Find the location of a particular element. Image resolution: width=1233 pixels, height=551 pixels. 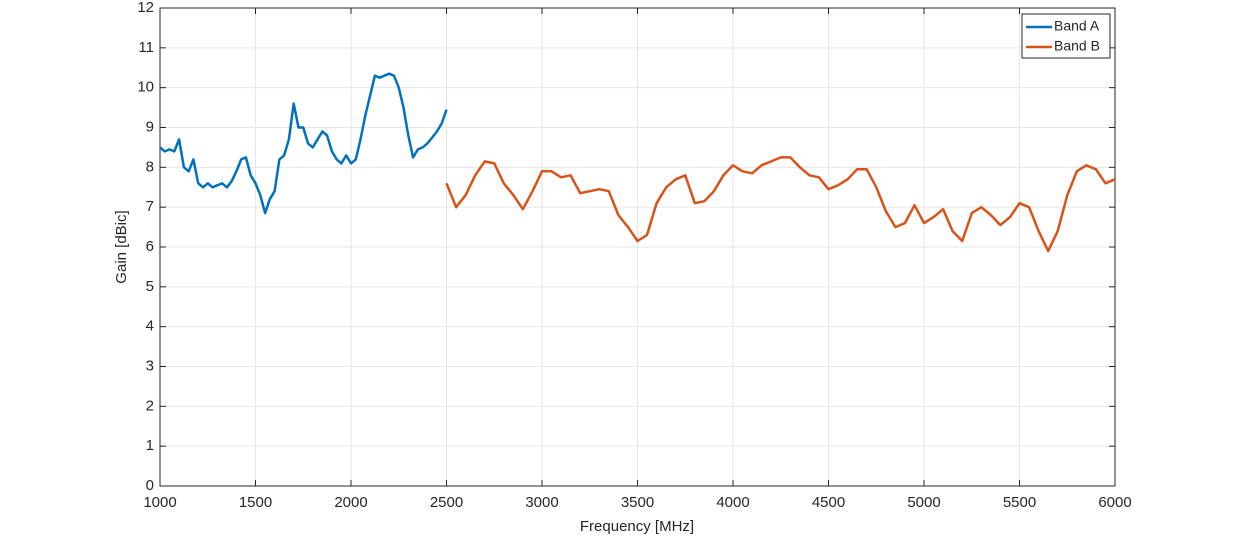

y-tick-label: 5 is located at coordinates (150, 286).